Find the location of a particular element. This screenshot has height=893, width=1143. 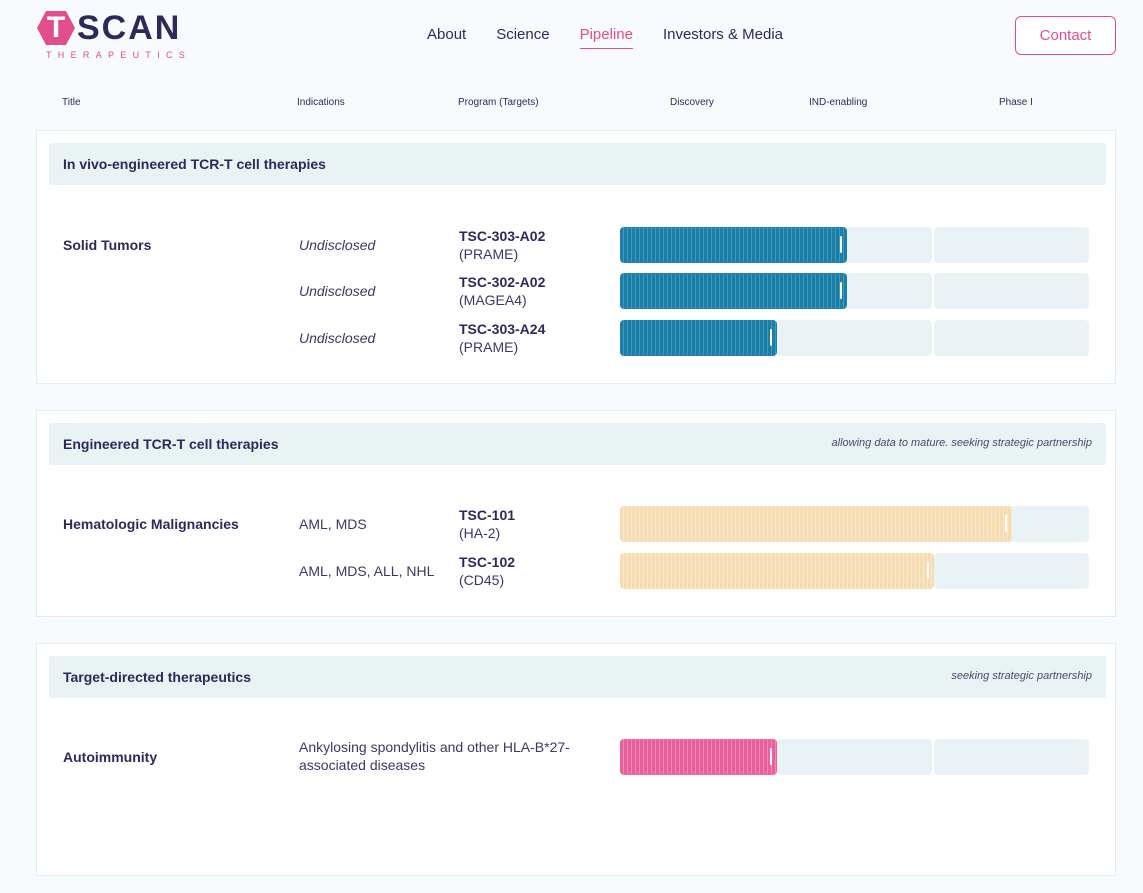

program-target: (HA-2) is located at coordinates (480, 533).